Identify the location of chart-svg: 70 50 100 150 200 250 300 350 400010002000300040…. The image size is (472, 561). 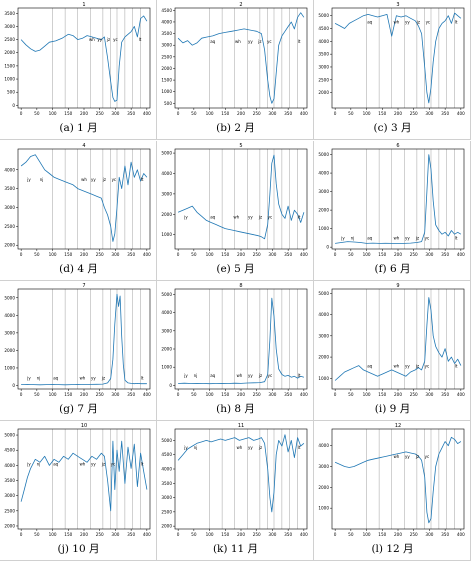
(77, 340).